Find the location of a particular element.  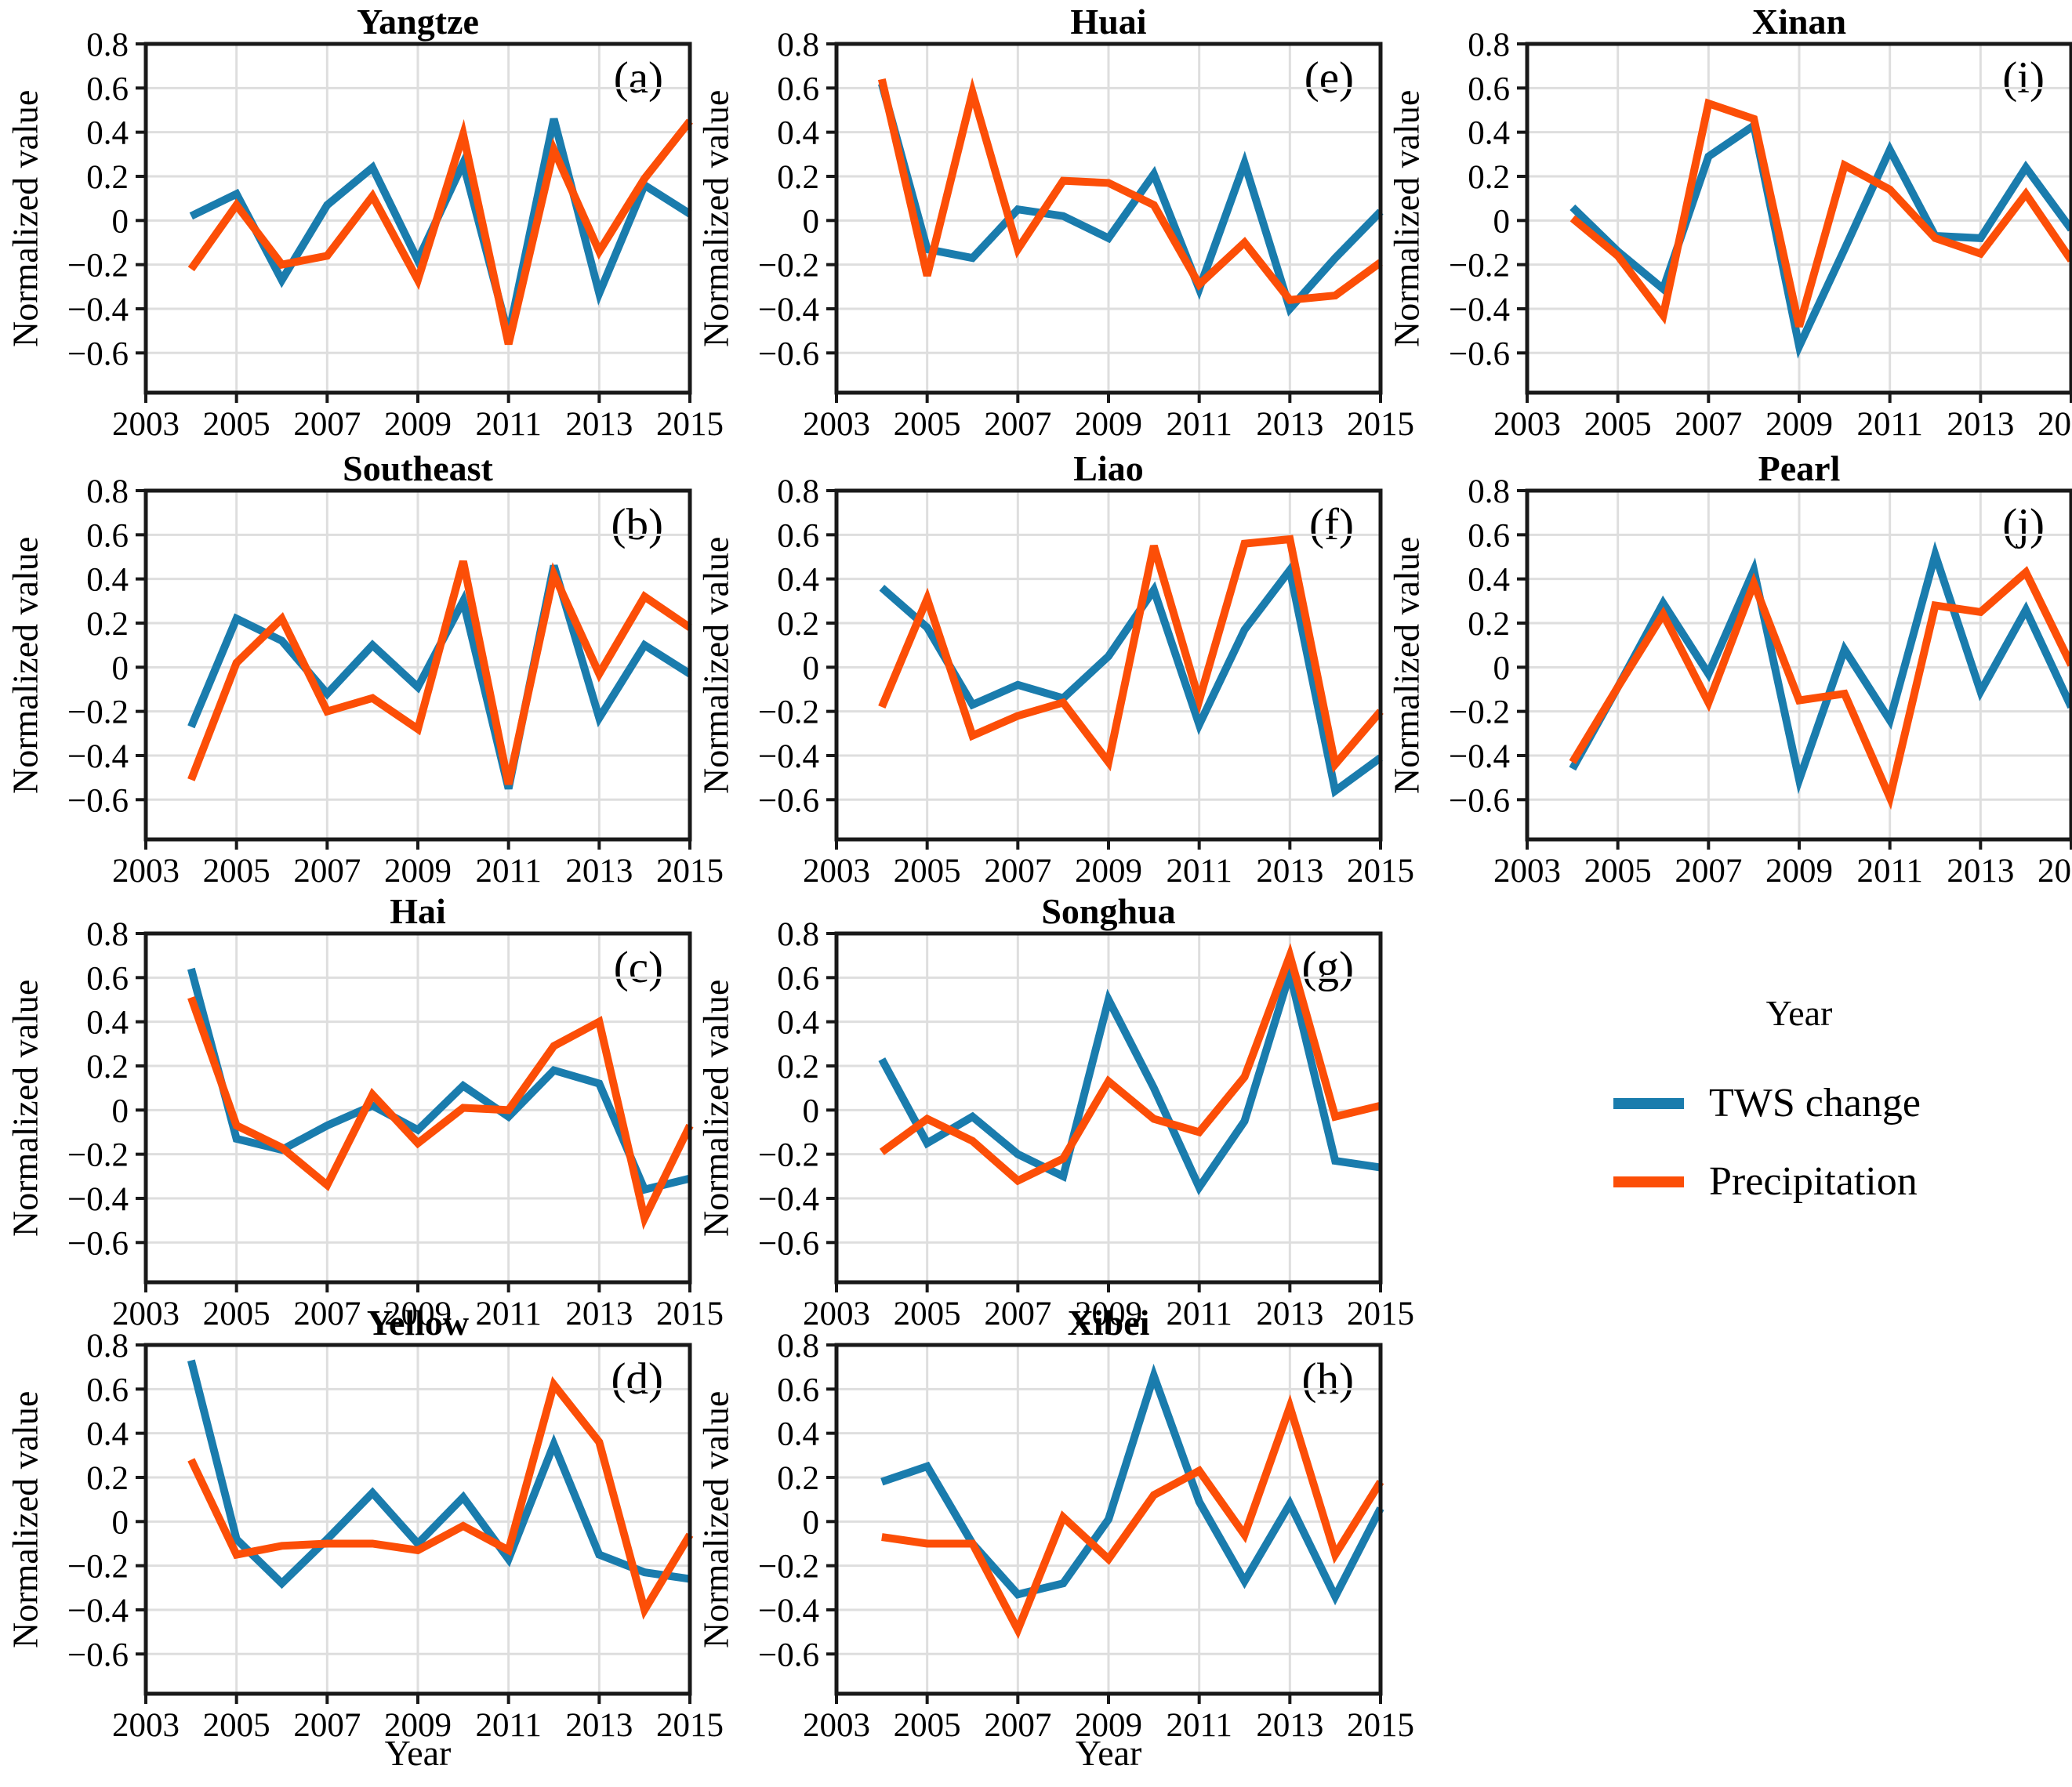

panel-letter: (c) is located at coordinates (638, 968).